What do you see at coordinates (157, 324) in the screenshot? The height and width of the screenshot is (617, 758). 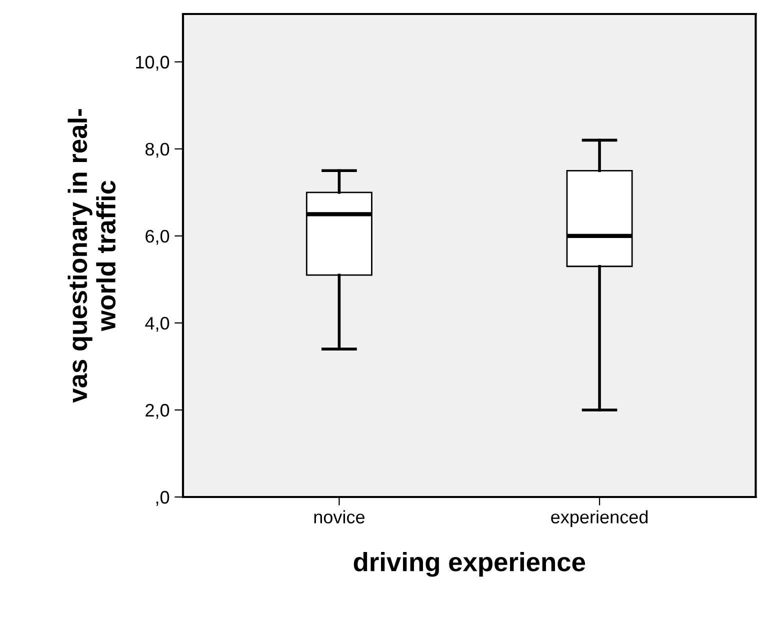 I see `y-tick-label: 4,0` at bounding box center [157, 324].